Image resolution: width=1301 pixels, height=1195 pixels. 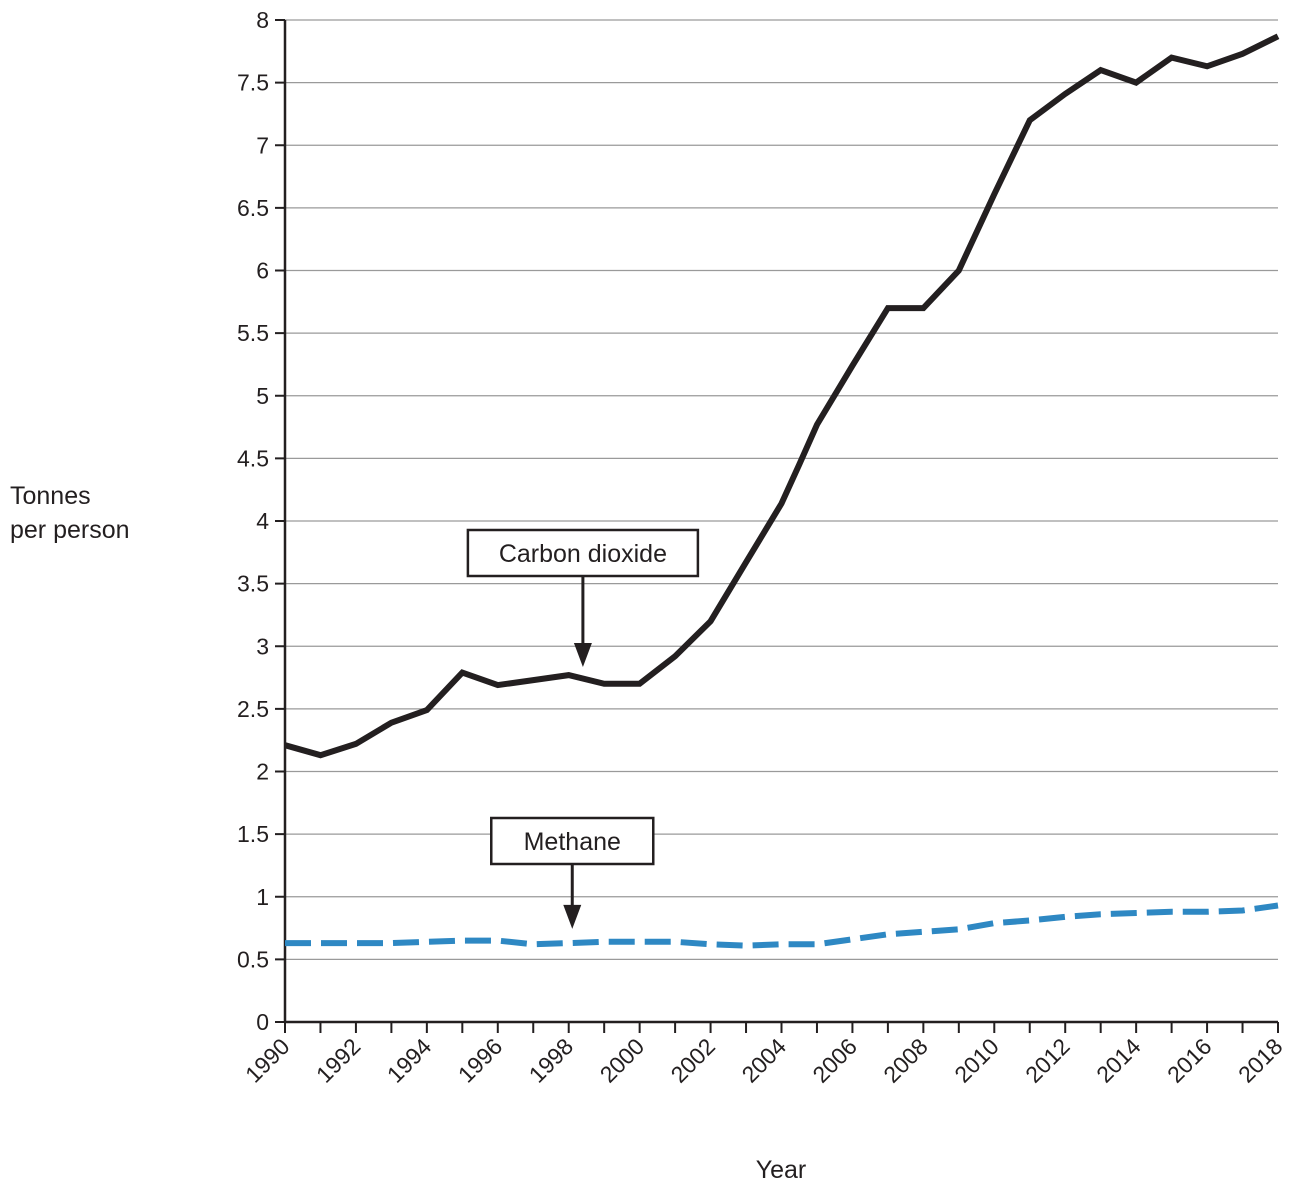 What do you see at coordinates (480, 1060) in the screenshot?
I see `x-tick-label: 1996` at bounding box center [480, 1060].